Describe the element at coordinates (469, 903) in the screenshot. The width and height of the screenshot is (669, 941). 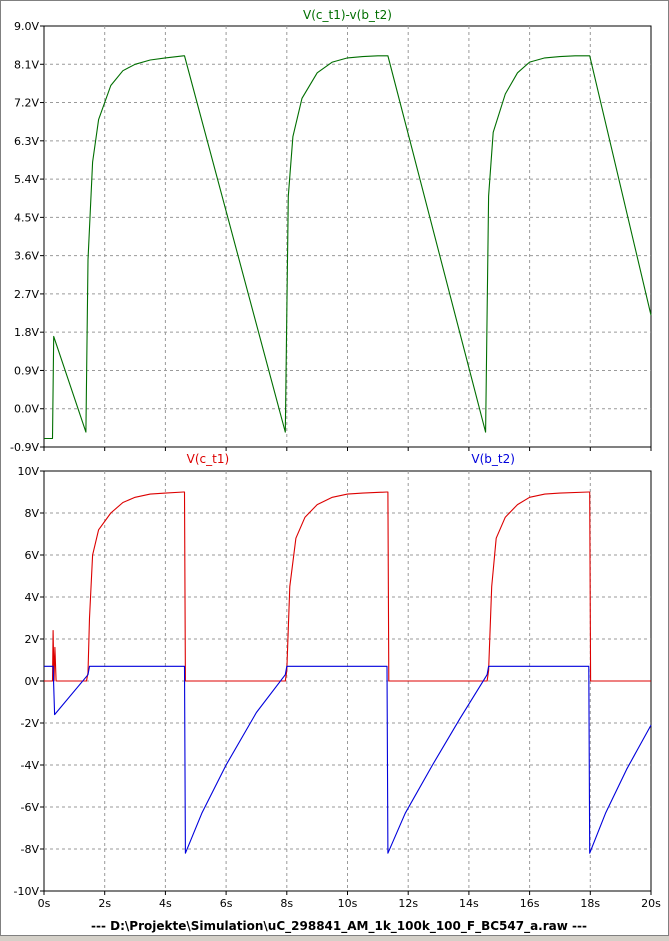
I see `x-tick-label: 14s` at that location.